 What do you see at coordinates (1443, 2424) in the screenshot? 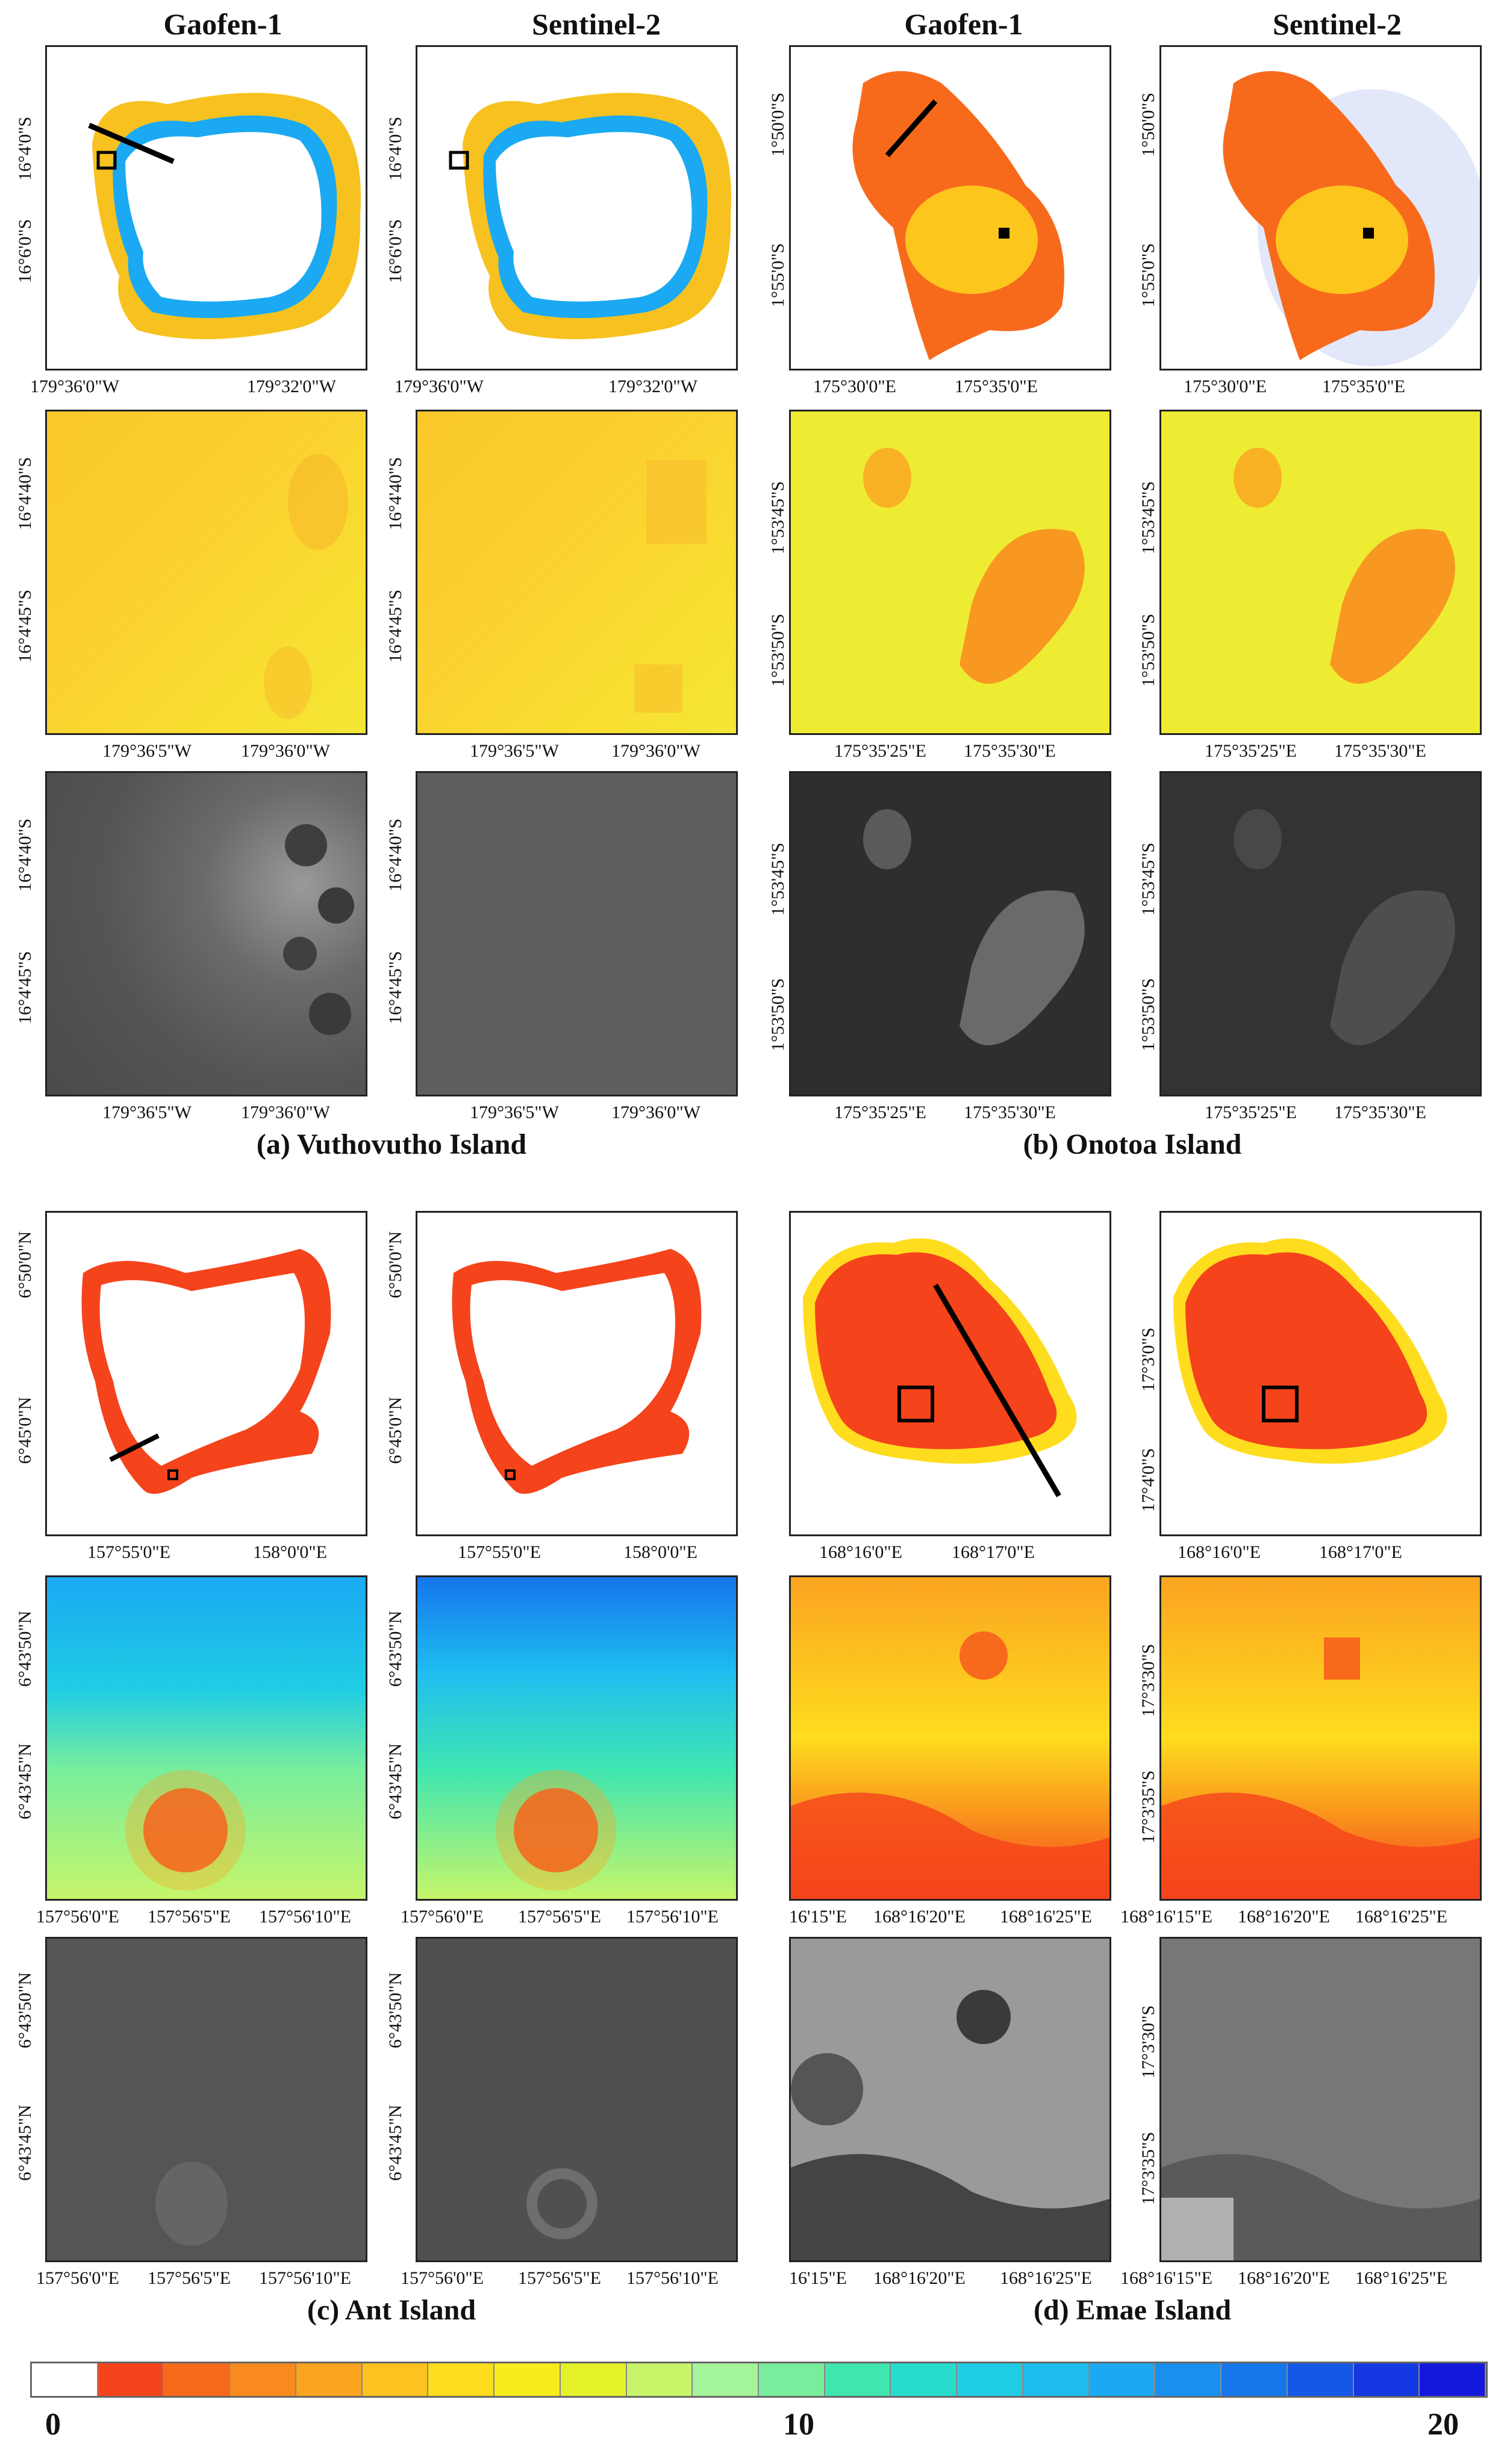
I see `colorbar-label-20: 20` at bounding box center [1443, 2424].